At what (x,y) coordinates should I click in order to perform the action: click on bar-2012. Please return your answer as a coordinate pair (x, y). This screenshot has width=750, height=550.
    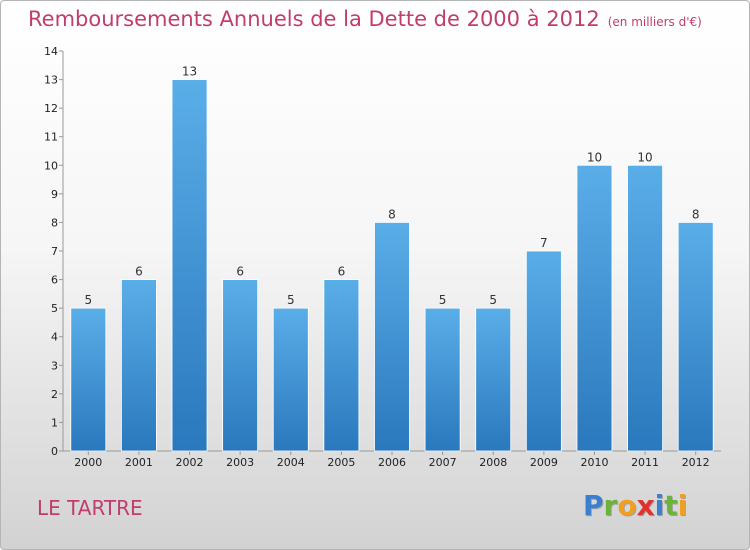
    Looking at the image, I should click on (695, 337).